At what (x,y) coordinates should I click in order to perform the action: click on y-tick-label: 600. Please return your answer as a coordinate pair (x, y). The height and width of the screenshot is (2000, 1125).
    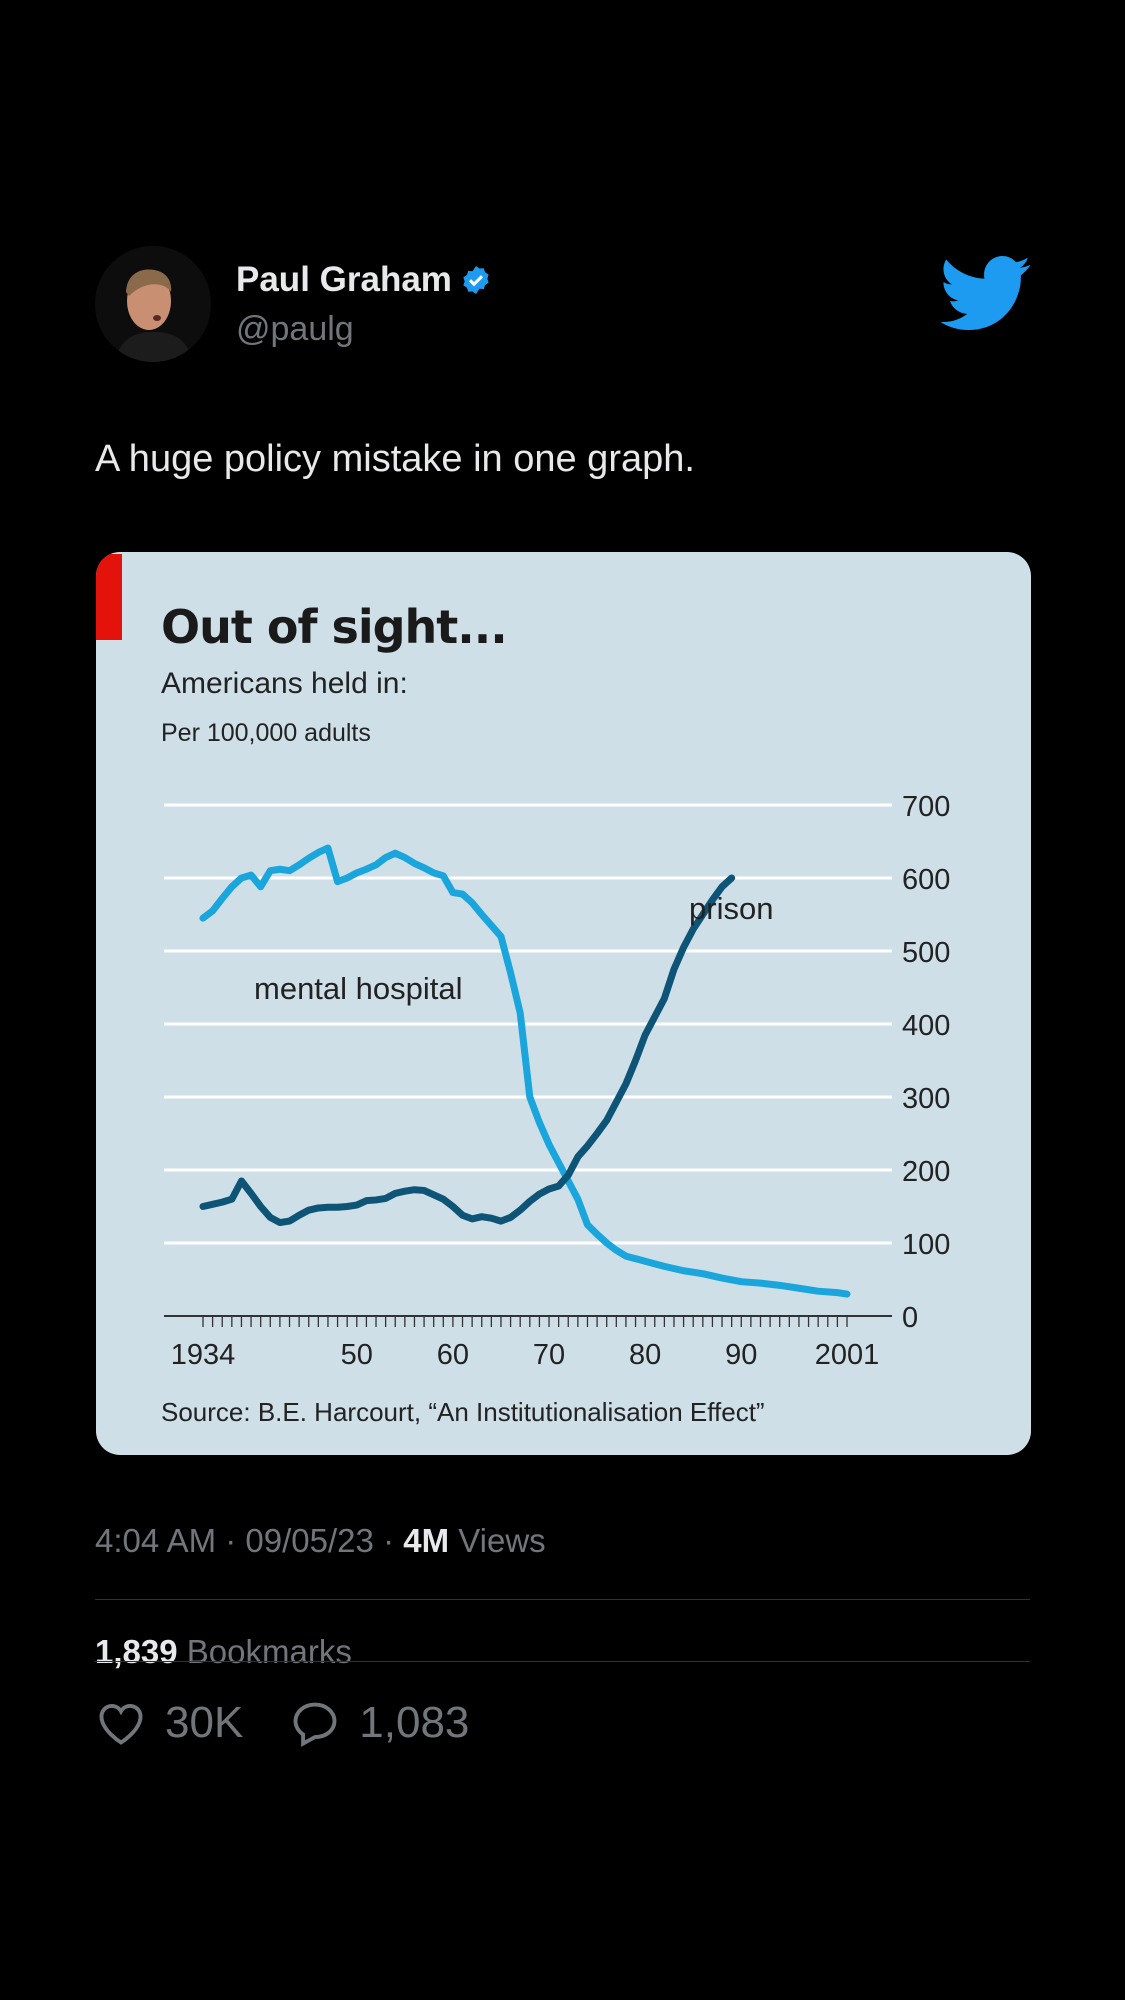
    Looking at the image, I should click on (926, 880).